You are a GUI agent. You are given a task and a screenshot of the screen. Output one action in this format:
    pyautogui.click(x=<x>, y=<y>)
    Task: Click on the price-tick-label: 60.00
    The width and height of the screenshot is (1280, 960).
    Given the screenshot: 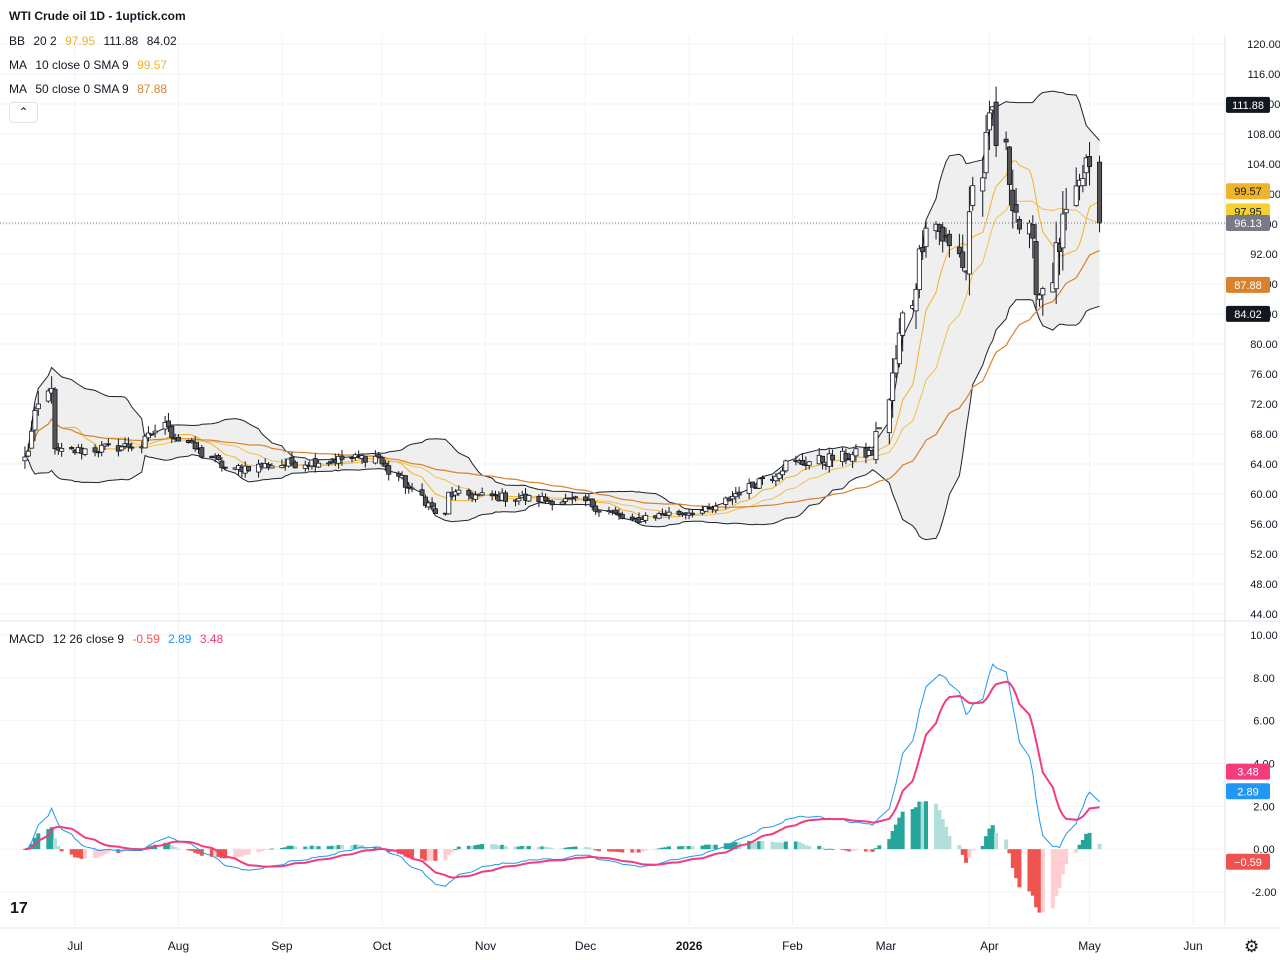 What is the action you would take?
    pyautogui.click(x=1264, y=495)
    